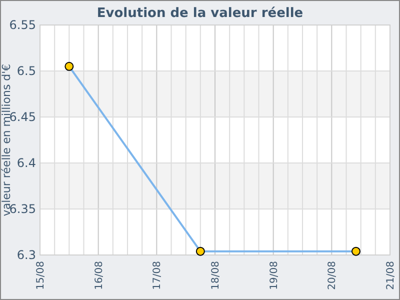 The width and height of the screenshot is (400, 300). What do you see at coordinates (332, 275) in the screenshot?
I see `x-tick-label: 20/08` at bounding box center [332, 275].